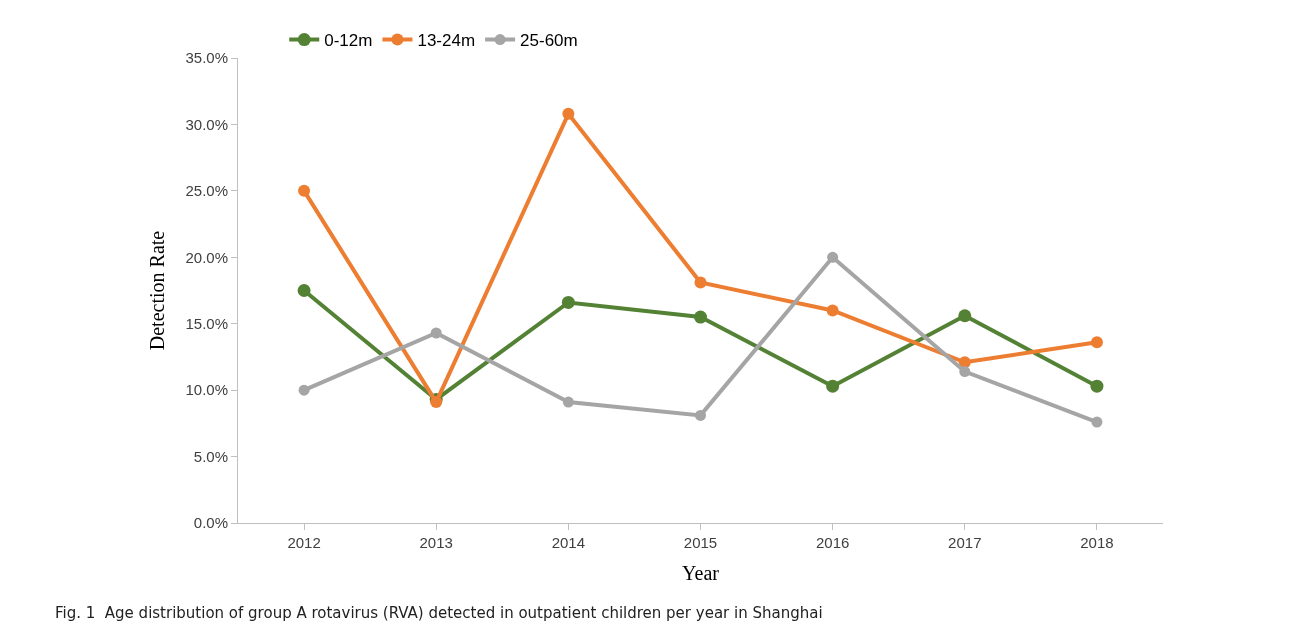 The width and height of the screenshot is (1293, 628). I want to click on x-tick-label: 2015, so click(700, 542).